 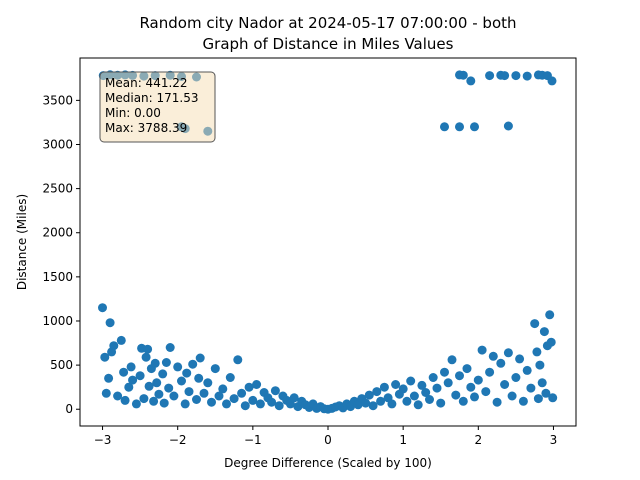 What do you see at coordinates (146, 128) in the screenshot?
I see `stats-max: Max: 3788.39` at bounding box center [146, 128].